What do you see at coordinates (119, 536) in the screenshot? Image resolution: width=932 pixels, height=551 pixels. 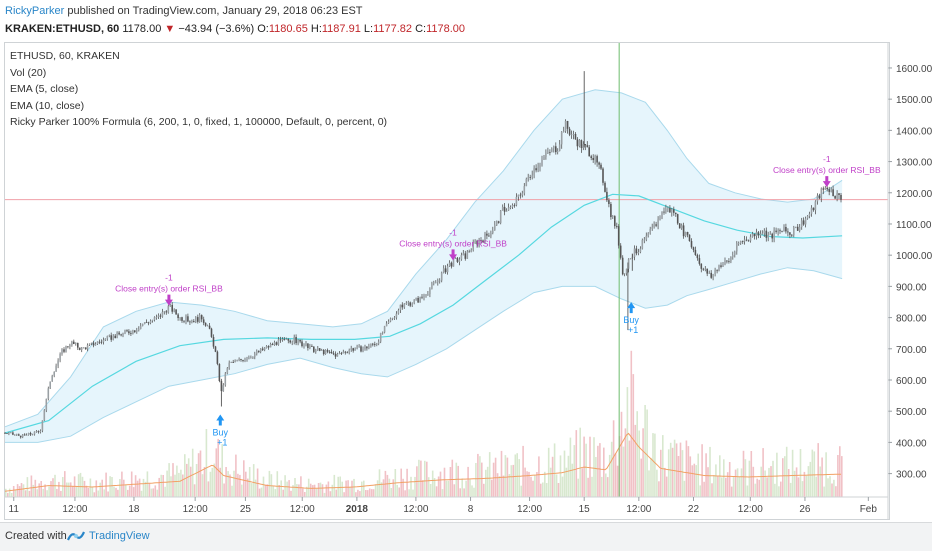 I see `tradingview-brand-link: TradingView` at bounding box center [119, 536].